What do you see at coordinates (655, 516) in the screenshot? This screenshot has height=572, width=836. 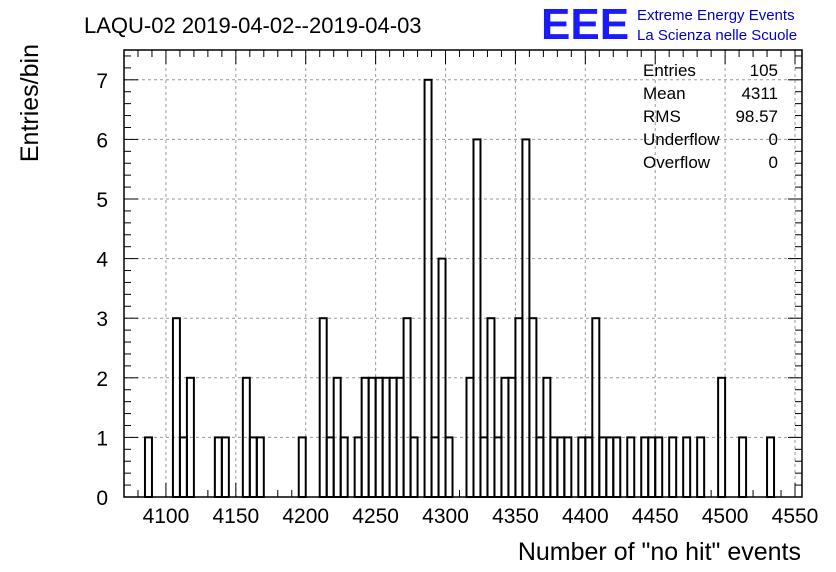 I see `x-tick-label: 4450` at bounding box center [655, 516].